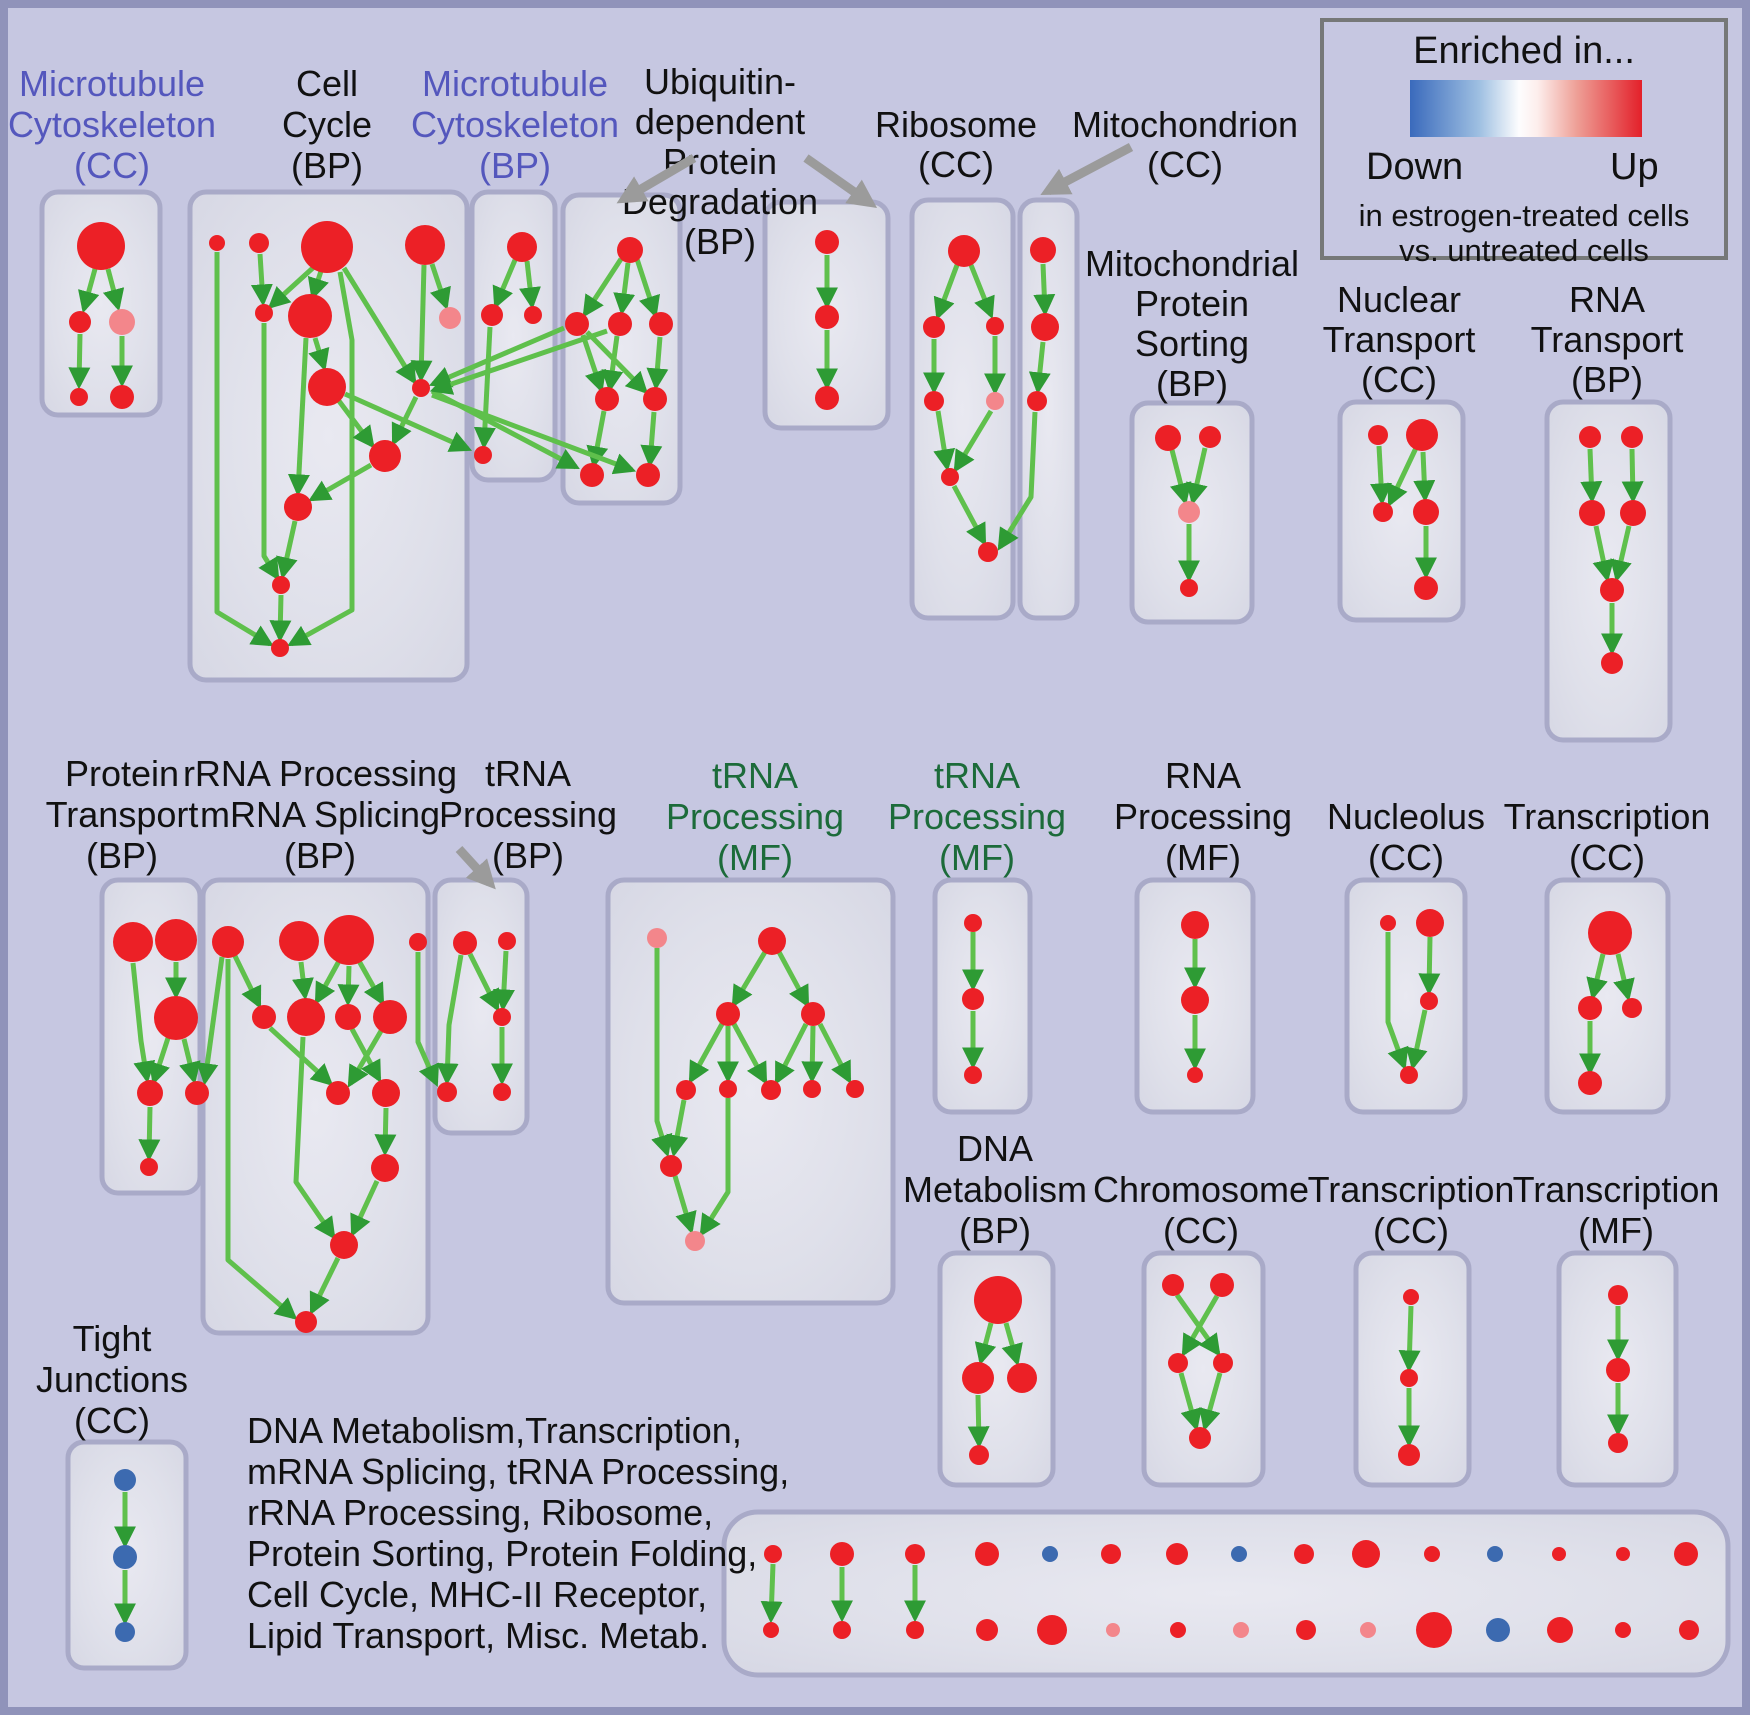 The image size is (1750, 1715). I want to click on cluster-box-microtubule-cc, so click(101, 303).